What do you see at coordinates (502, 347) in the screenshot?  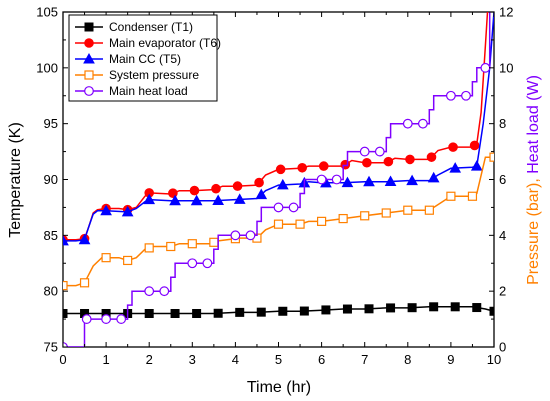 I see `y-right-tick-label-0: 0` at bounding box center [502, 347].